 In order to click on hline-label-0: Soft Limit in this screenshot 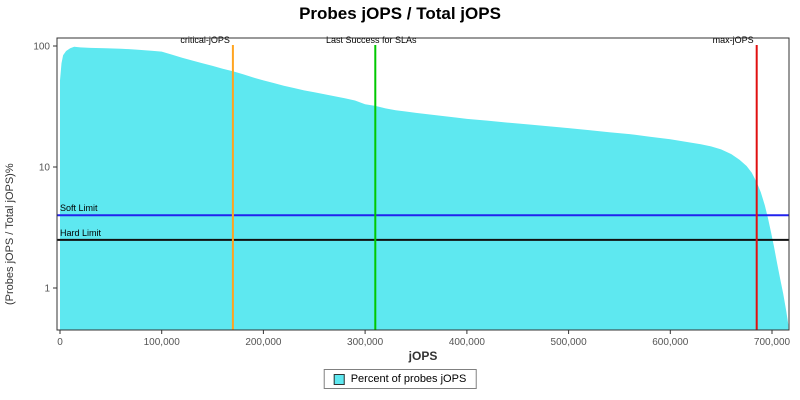, I will do `click(79, 208)`.